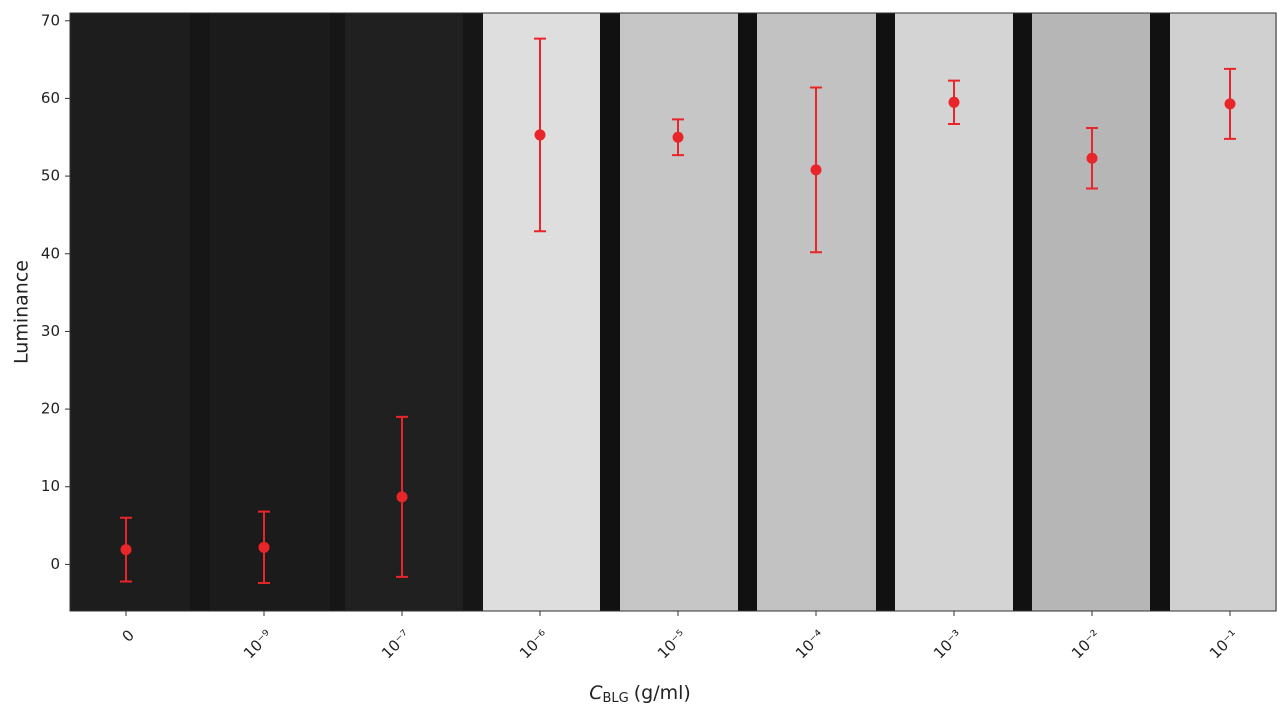  Describe the element at coordinates (1086, 644) in the screenshot. I see `x-tick-label: 10⁻²` at that location.